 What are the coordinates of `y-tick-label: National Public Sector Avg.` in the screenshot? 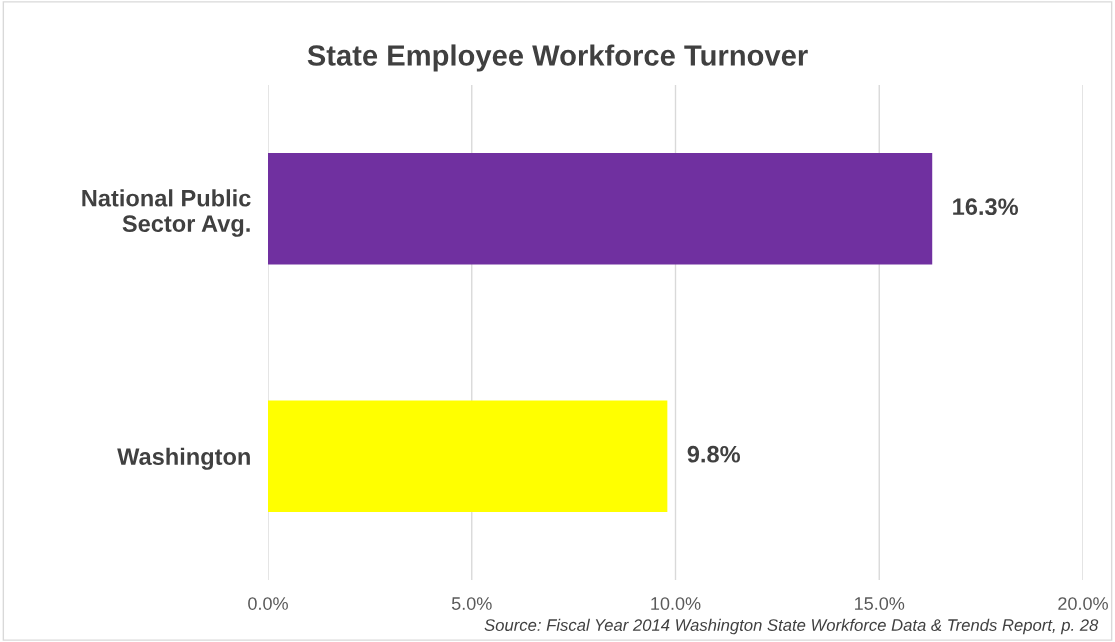 It's located at (166, 213).